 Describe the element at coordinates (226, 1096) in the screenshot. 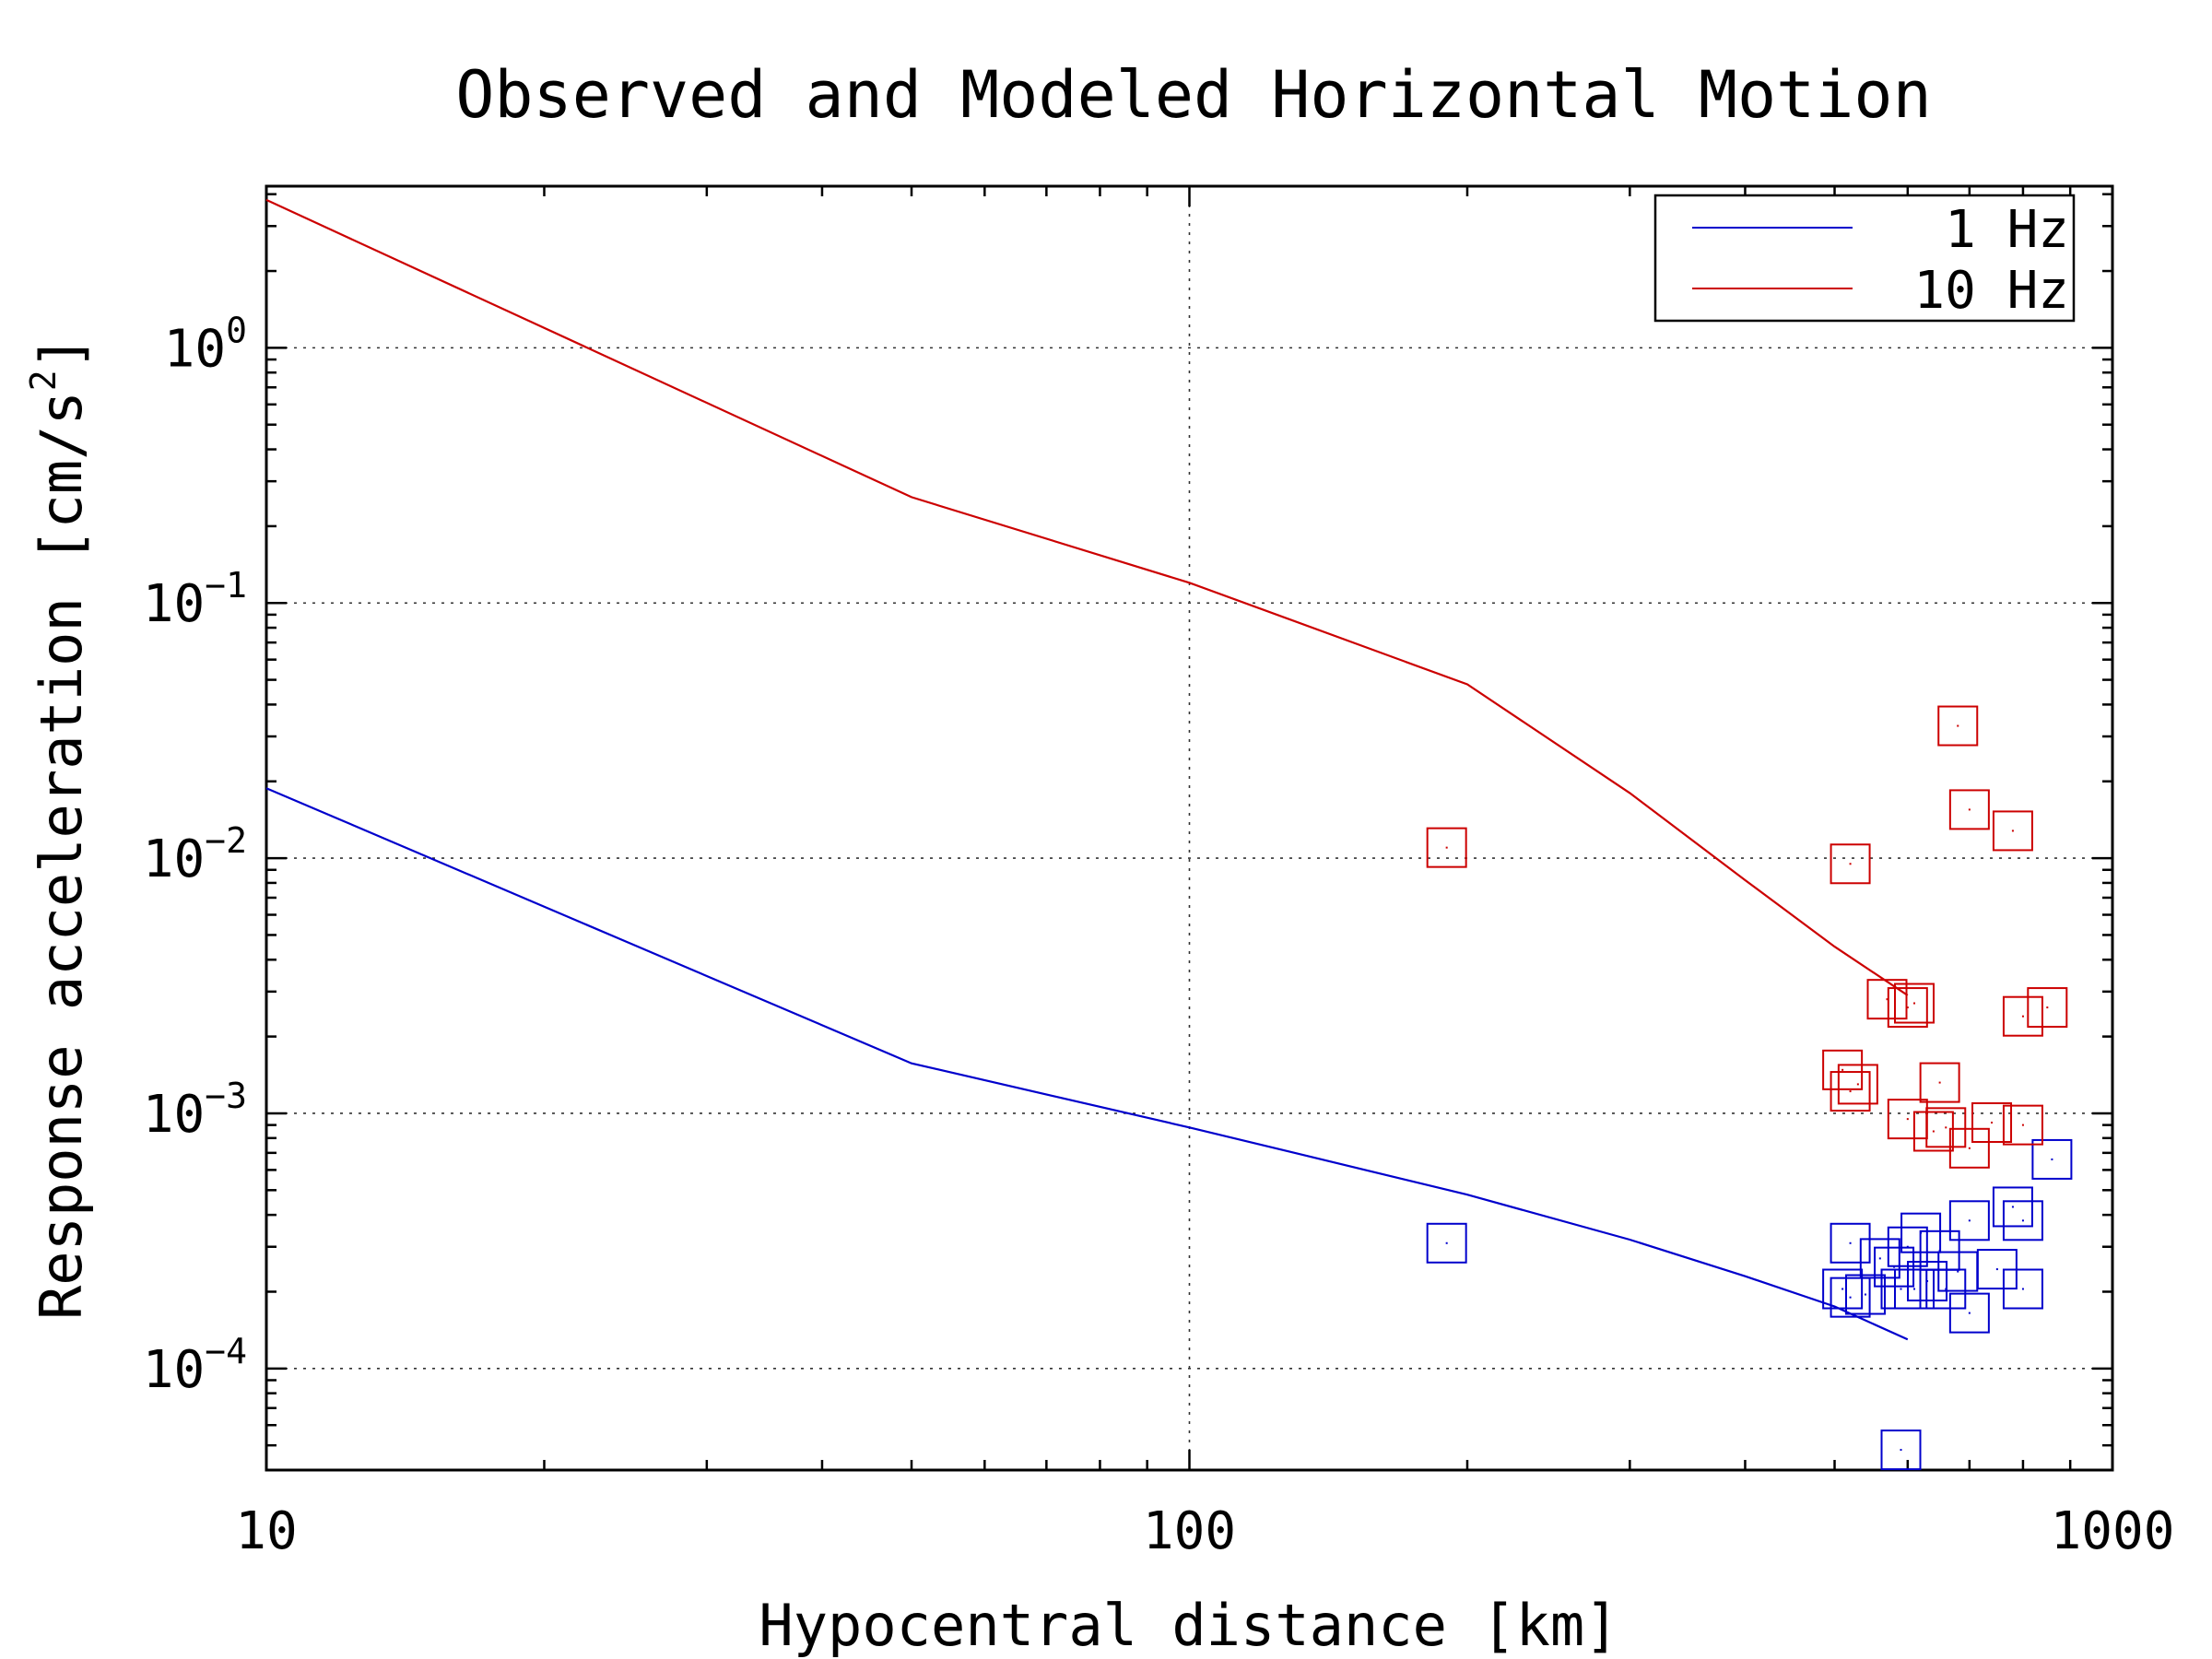

I see `y-tick-exponent: −3` at that location.